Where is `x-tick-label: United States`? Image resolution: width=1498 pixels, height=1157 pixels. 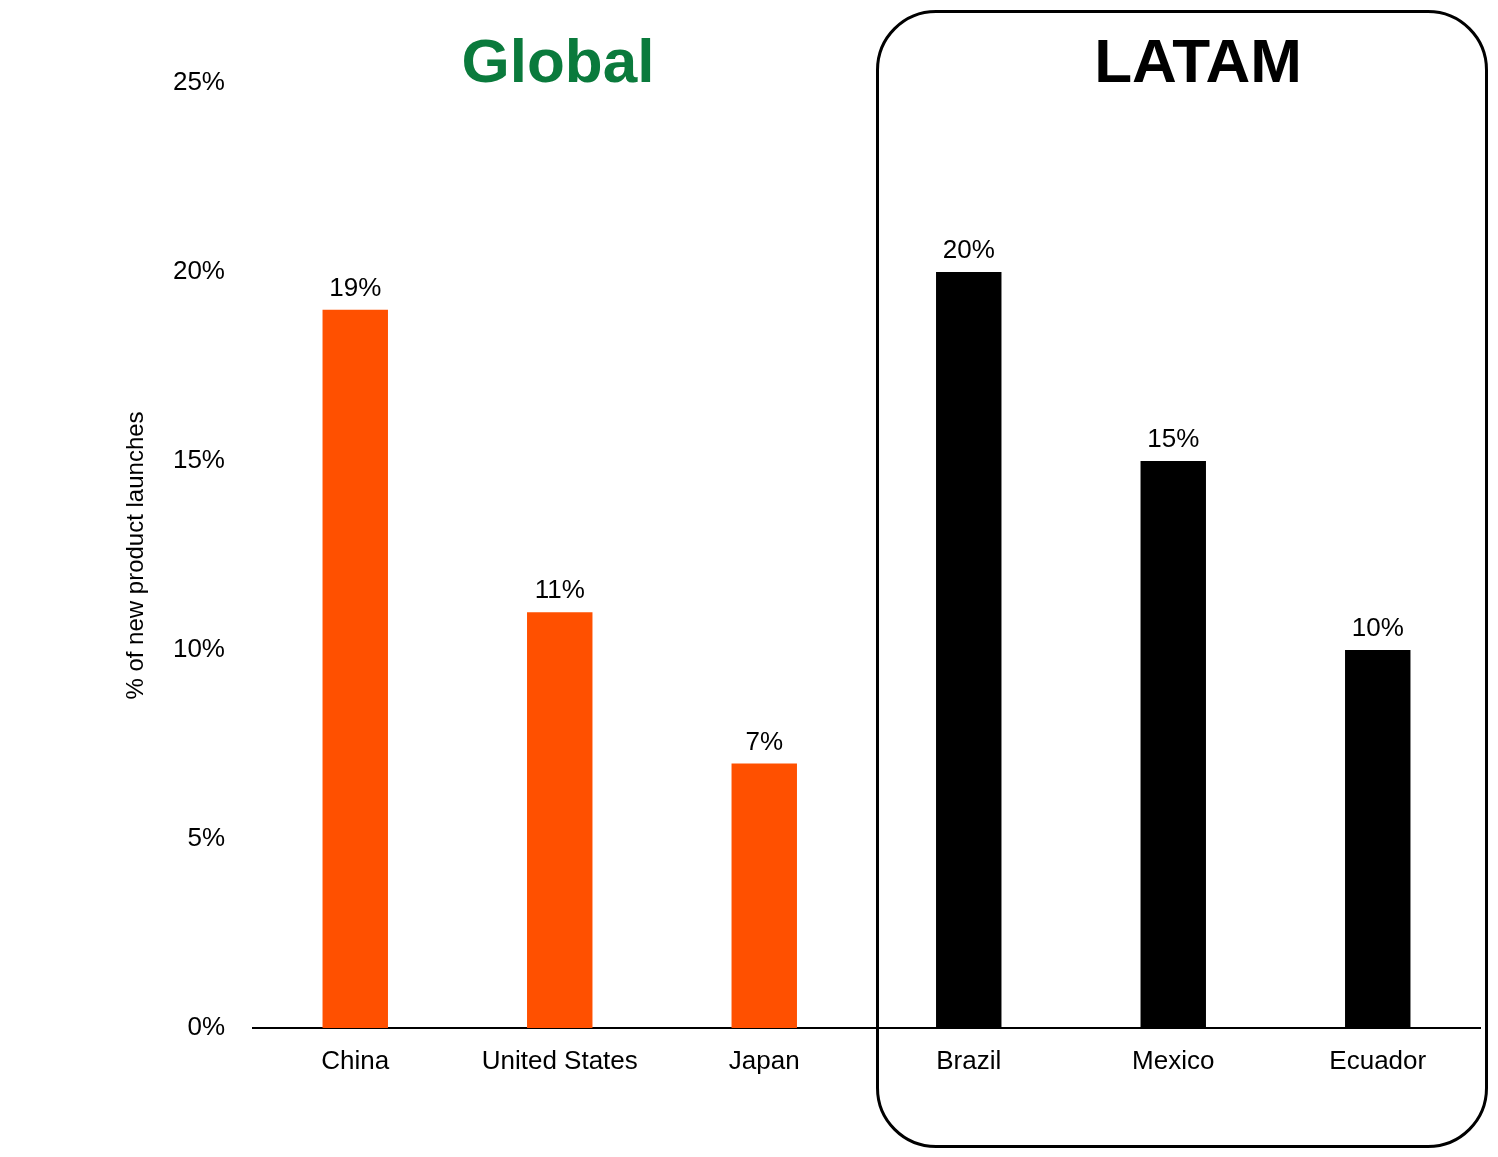
x-tick-label: United States is located at coordinates (559, 1059).